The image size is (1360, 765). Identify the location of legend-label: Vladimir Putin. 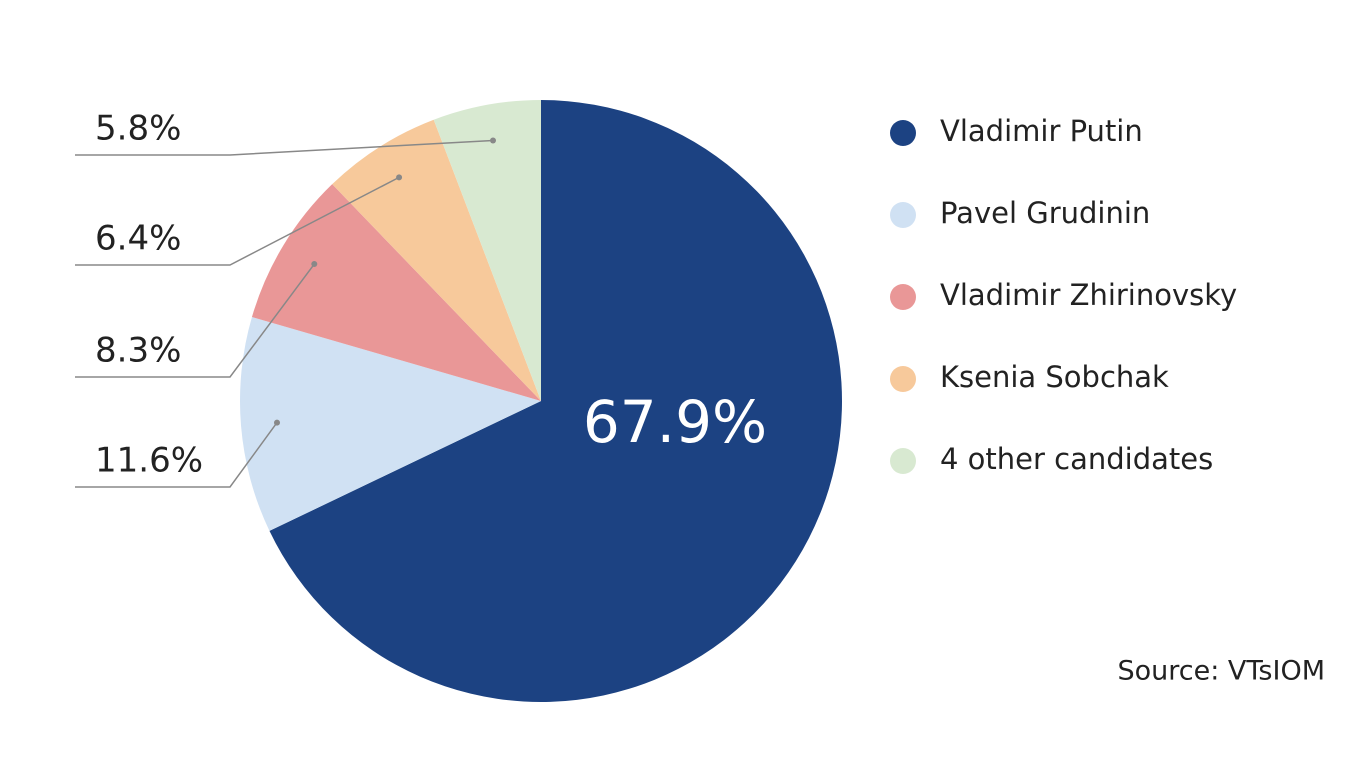
(1041, 131).